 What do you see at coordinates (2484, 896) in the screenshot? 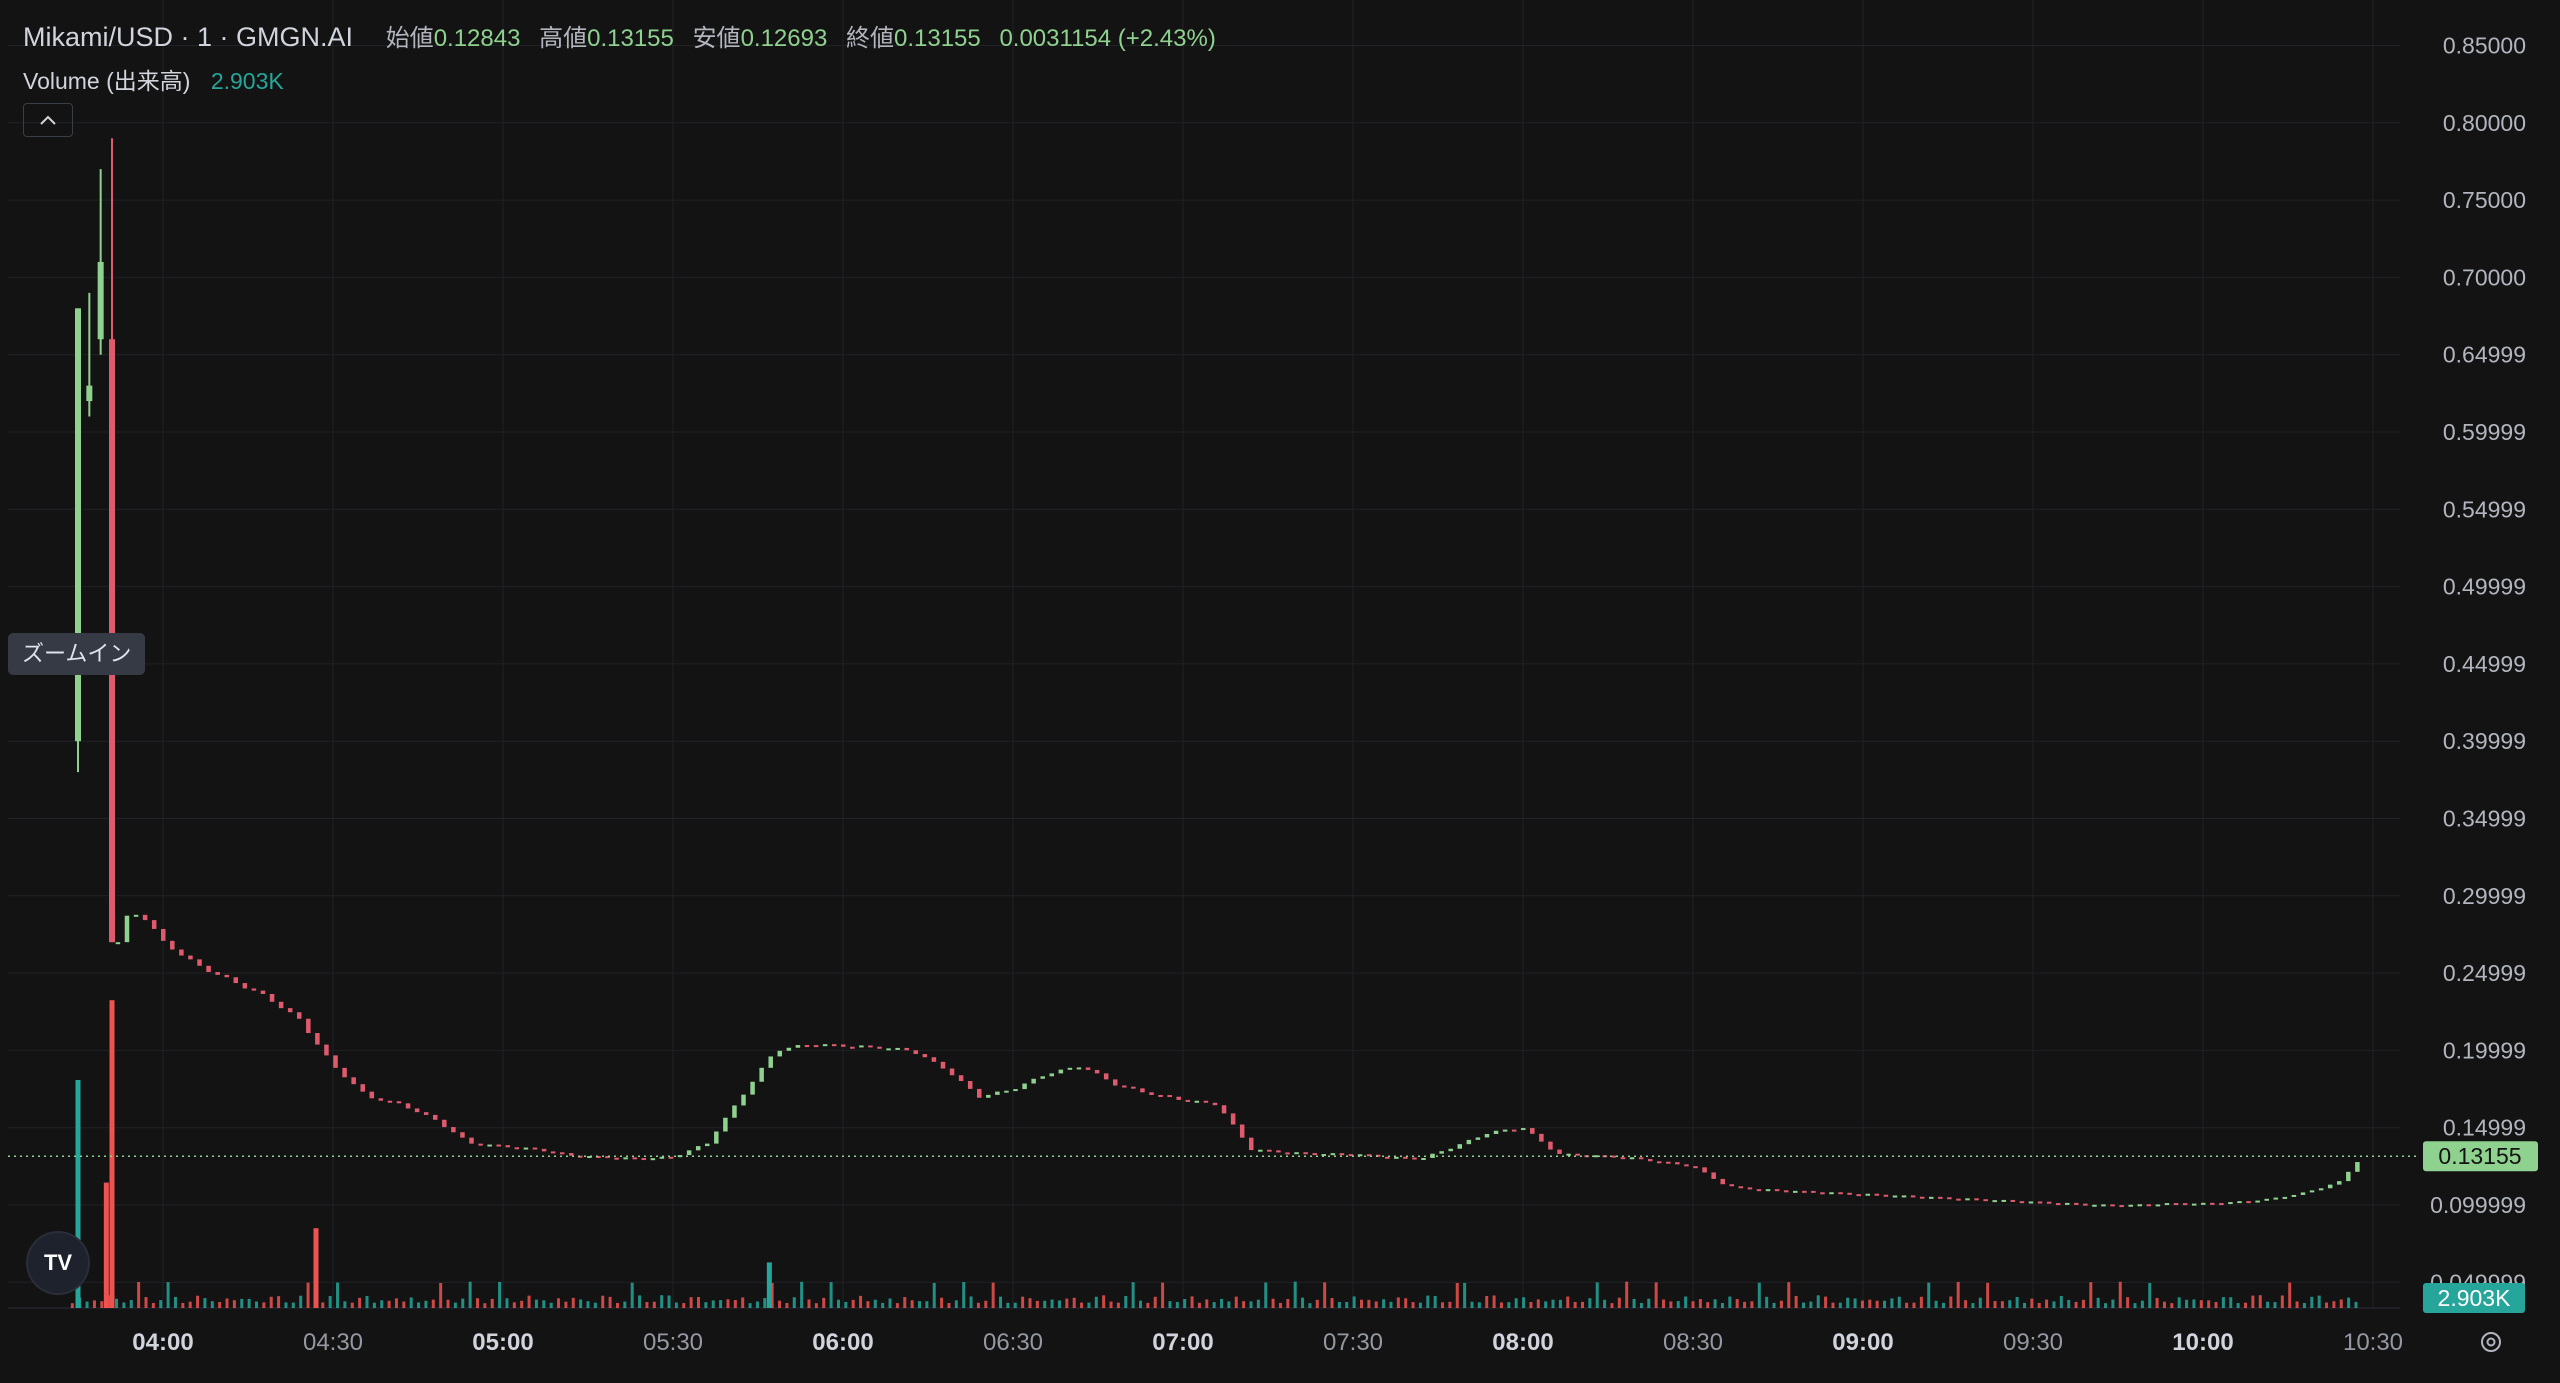
I see `y-tick-label: 0.29999` at bounding box center [2484, 896].